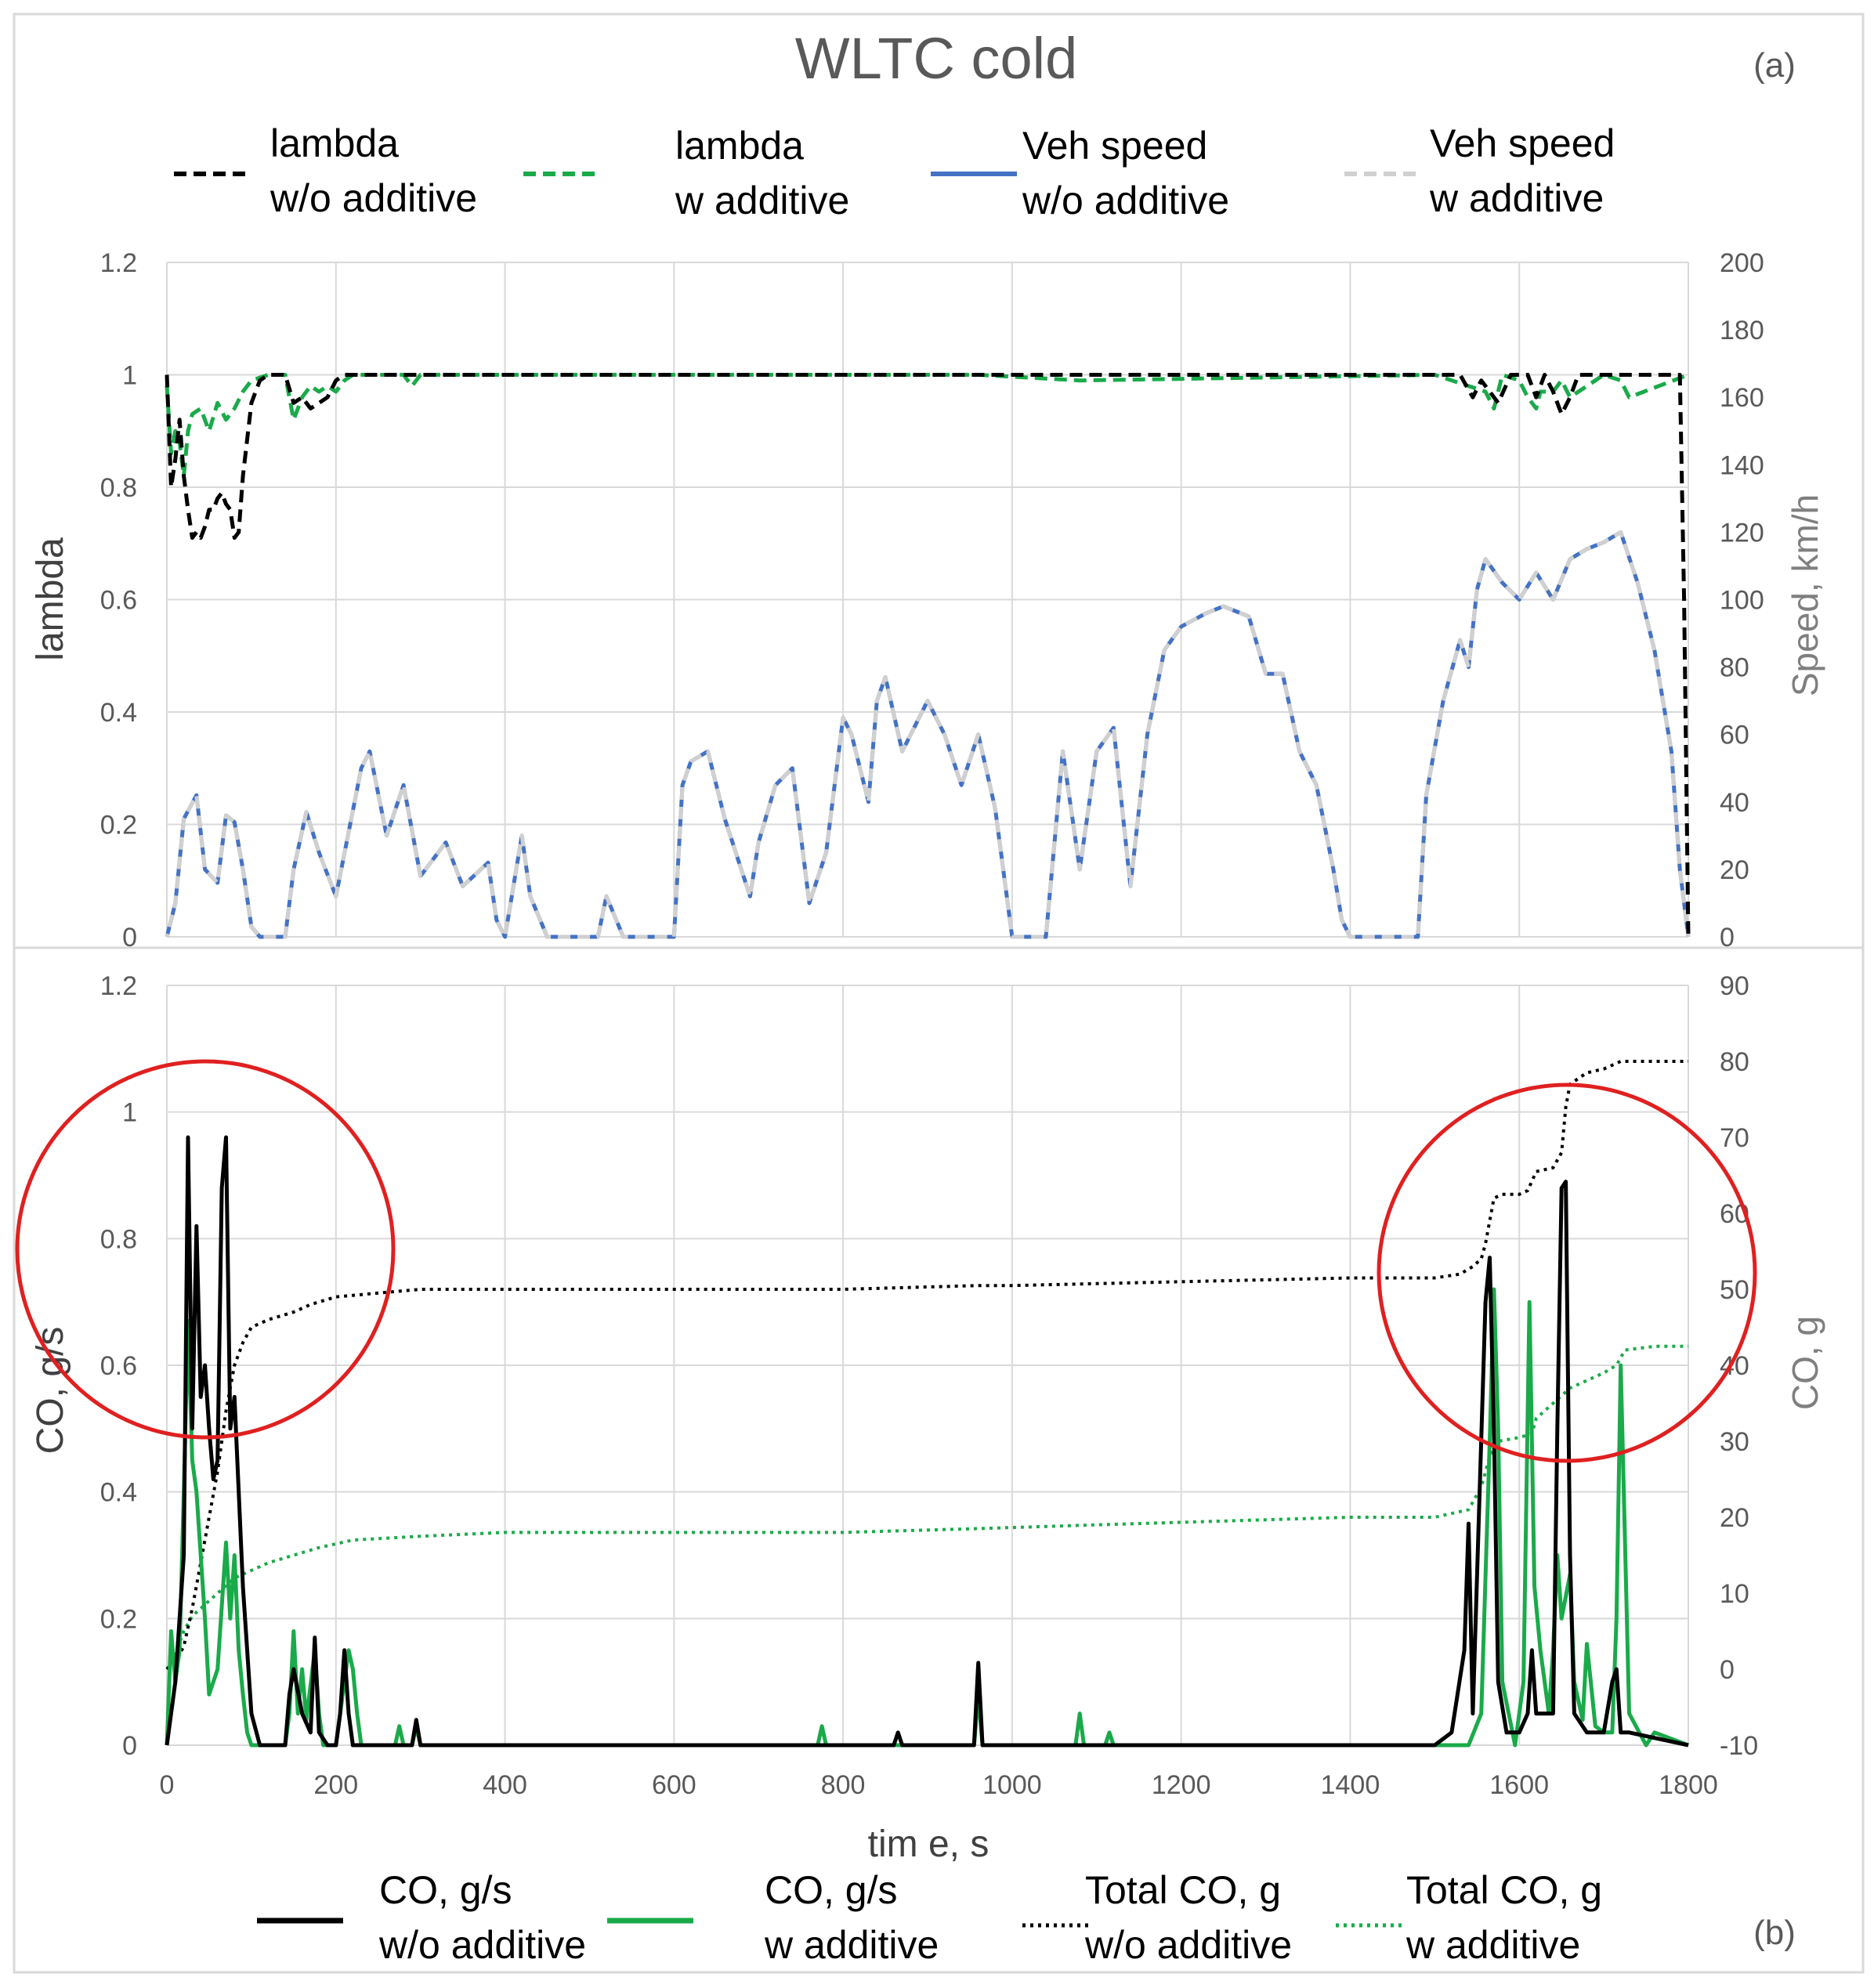 The width and height of the screenshot is (1874, 1988). Describe the element at coordinates (928, 1844) in the screenshot. I see `panel-b-x-axis-title: tim e, s` at that location.